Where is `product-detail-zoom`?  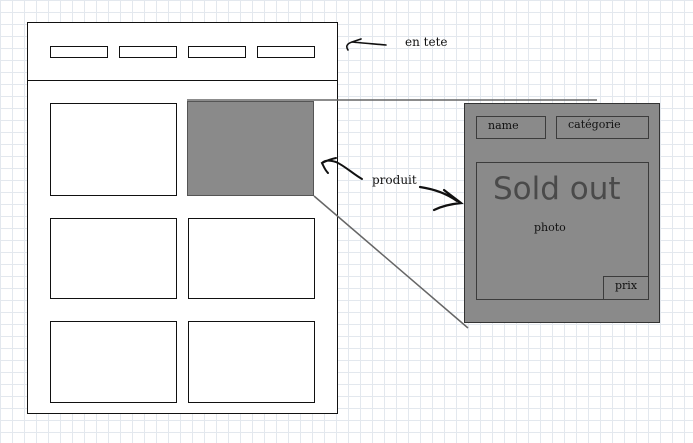
product-detail-zoom is located at coordinates (562, 213).